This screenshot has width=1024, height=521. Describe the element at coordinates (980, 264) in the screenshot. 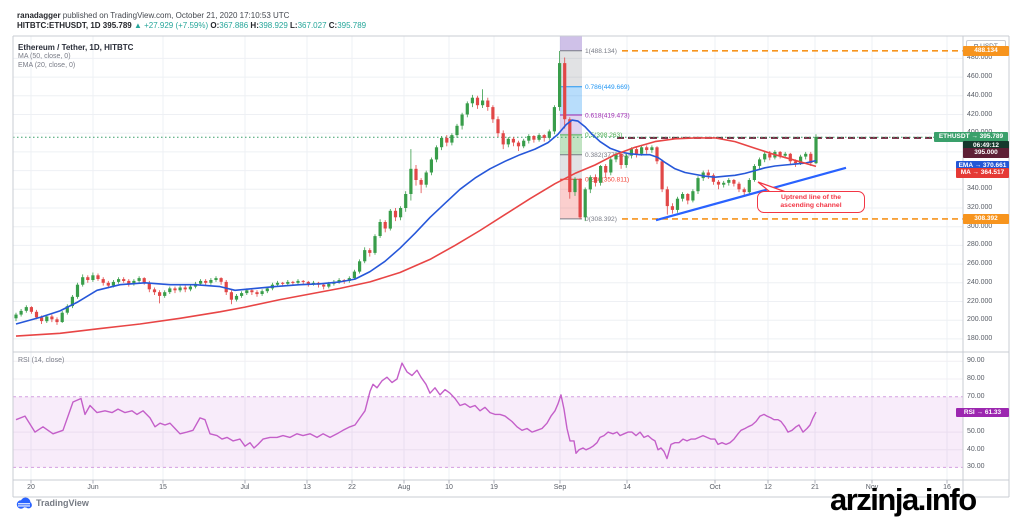

I see `price-axis-label: 260.000` at that location.